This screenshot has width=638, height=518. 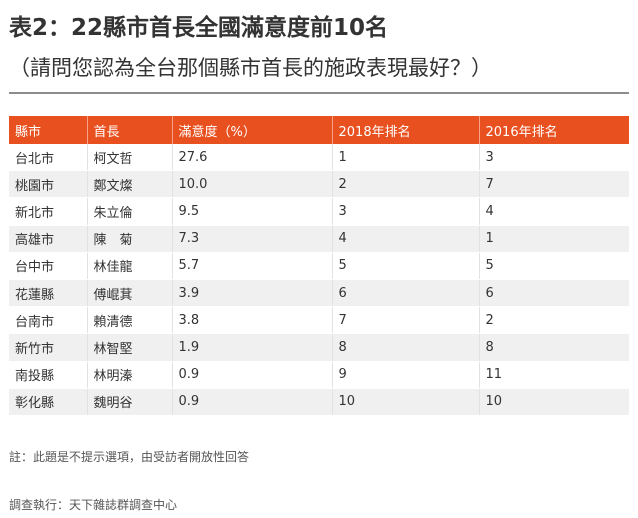 I want to click on header-rank-2016: 2016年排名, so click(x=554, y=130).